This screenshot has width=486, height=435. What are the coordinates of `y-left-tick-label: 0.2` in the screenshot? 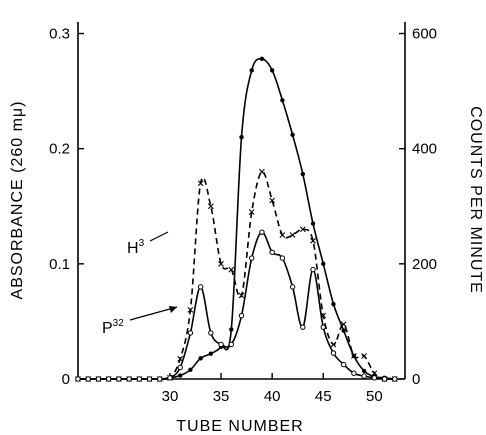 It's located at (59, 149).